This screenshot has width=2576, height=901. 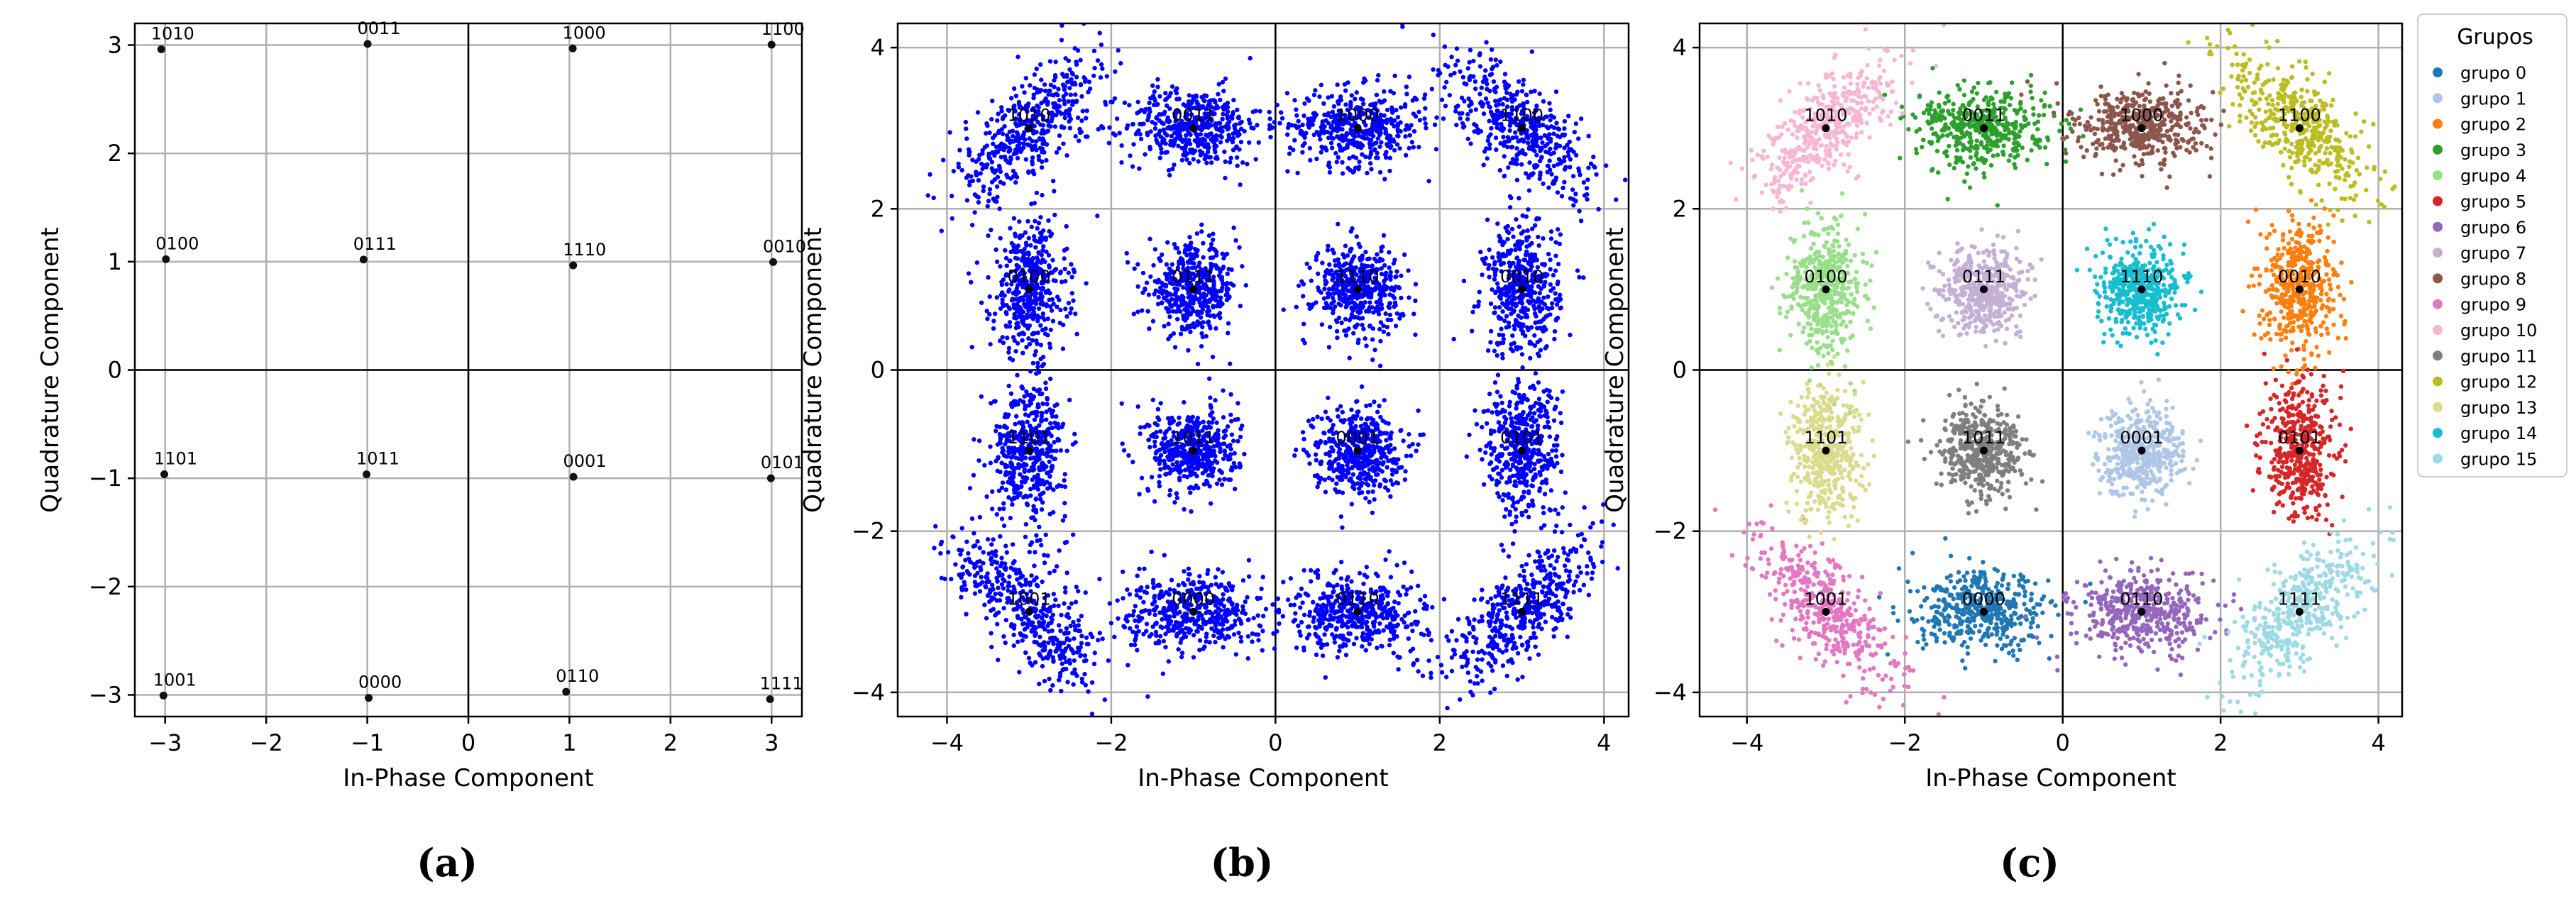 I want to click on point-label: 0001, so click(x=585, y=461).